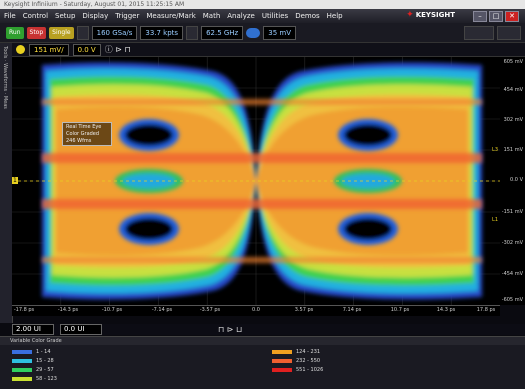  I want to click on color-grade-bin: 551 - 1026, so click(297, 370).